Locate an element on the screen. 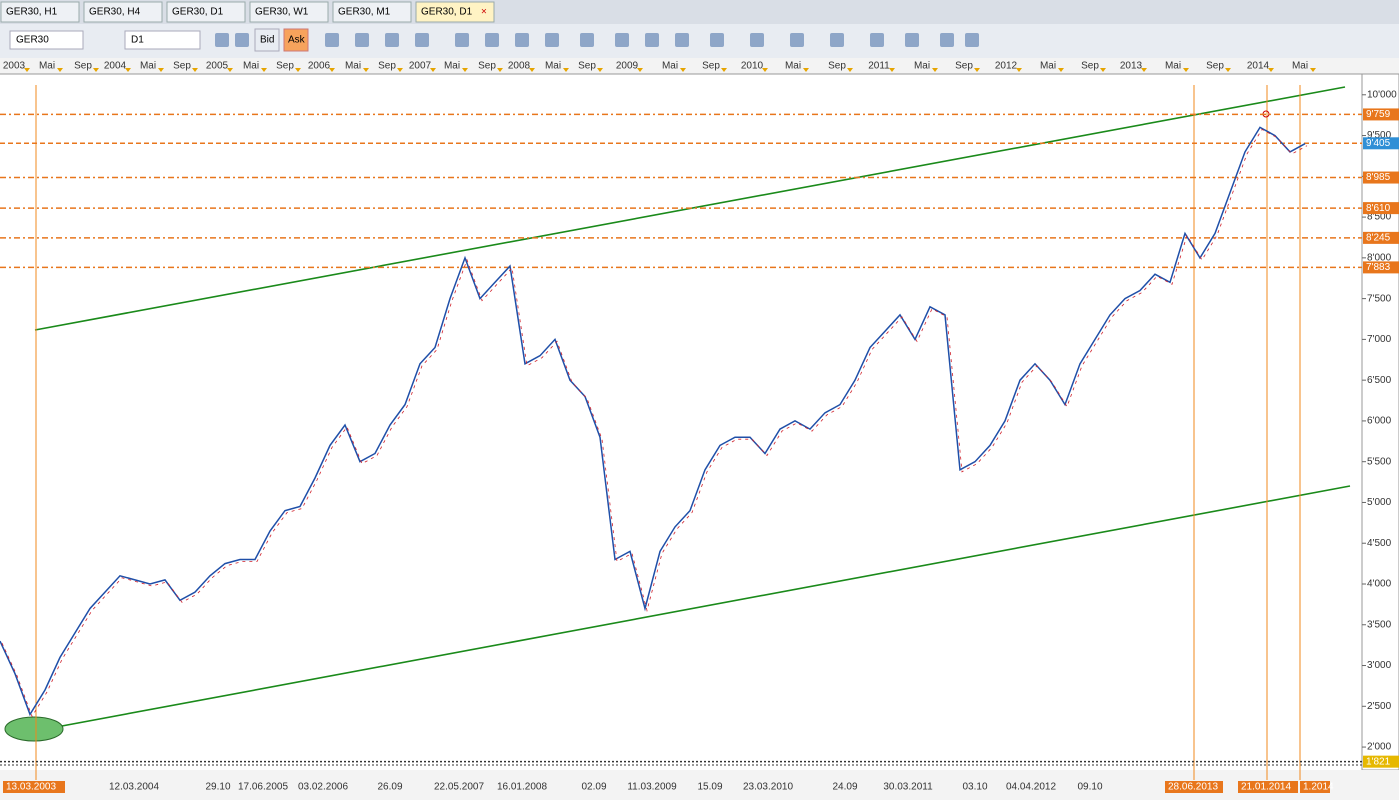  y-tick-label: 8'500 is located at coordinates (1379, 217).